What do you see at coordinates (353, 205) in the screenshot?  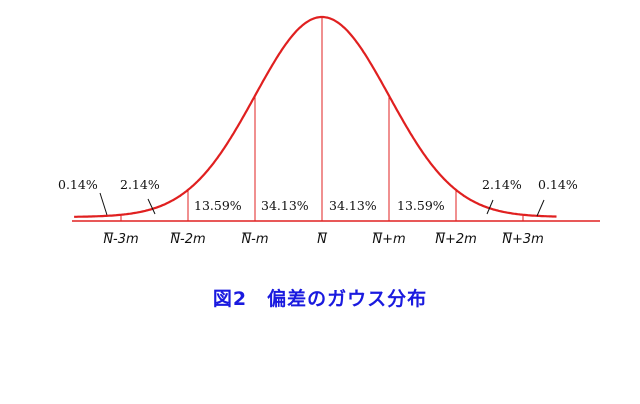 I see `band-label-right-34: 34.13%` at bounding box center [353, 205].